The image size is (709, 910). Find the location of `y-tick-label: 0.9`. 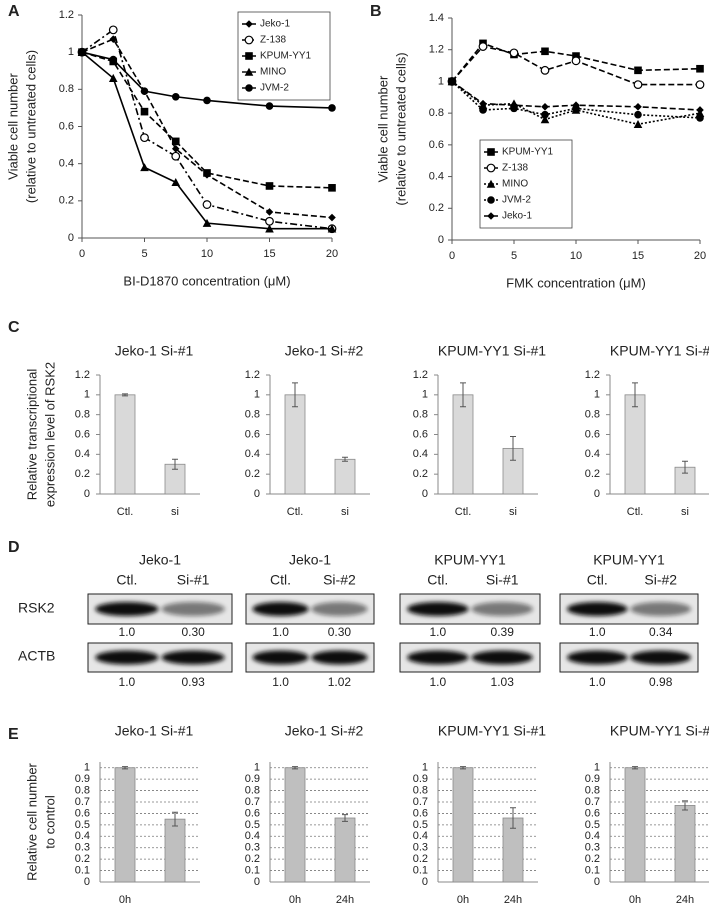

y-tick-label: 0.9 is located at coordinates (82, 779).